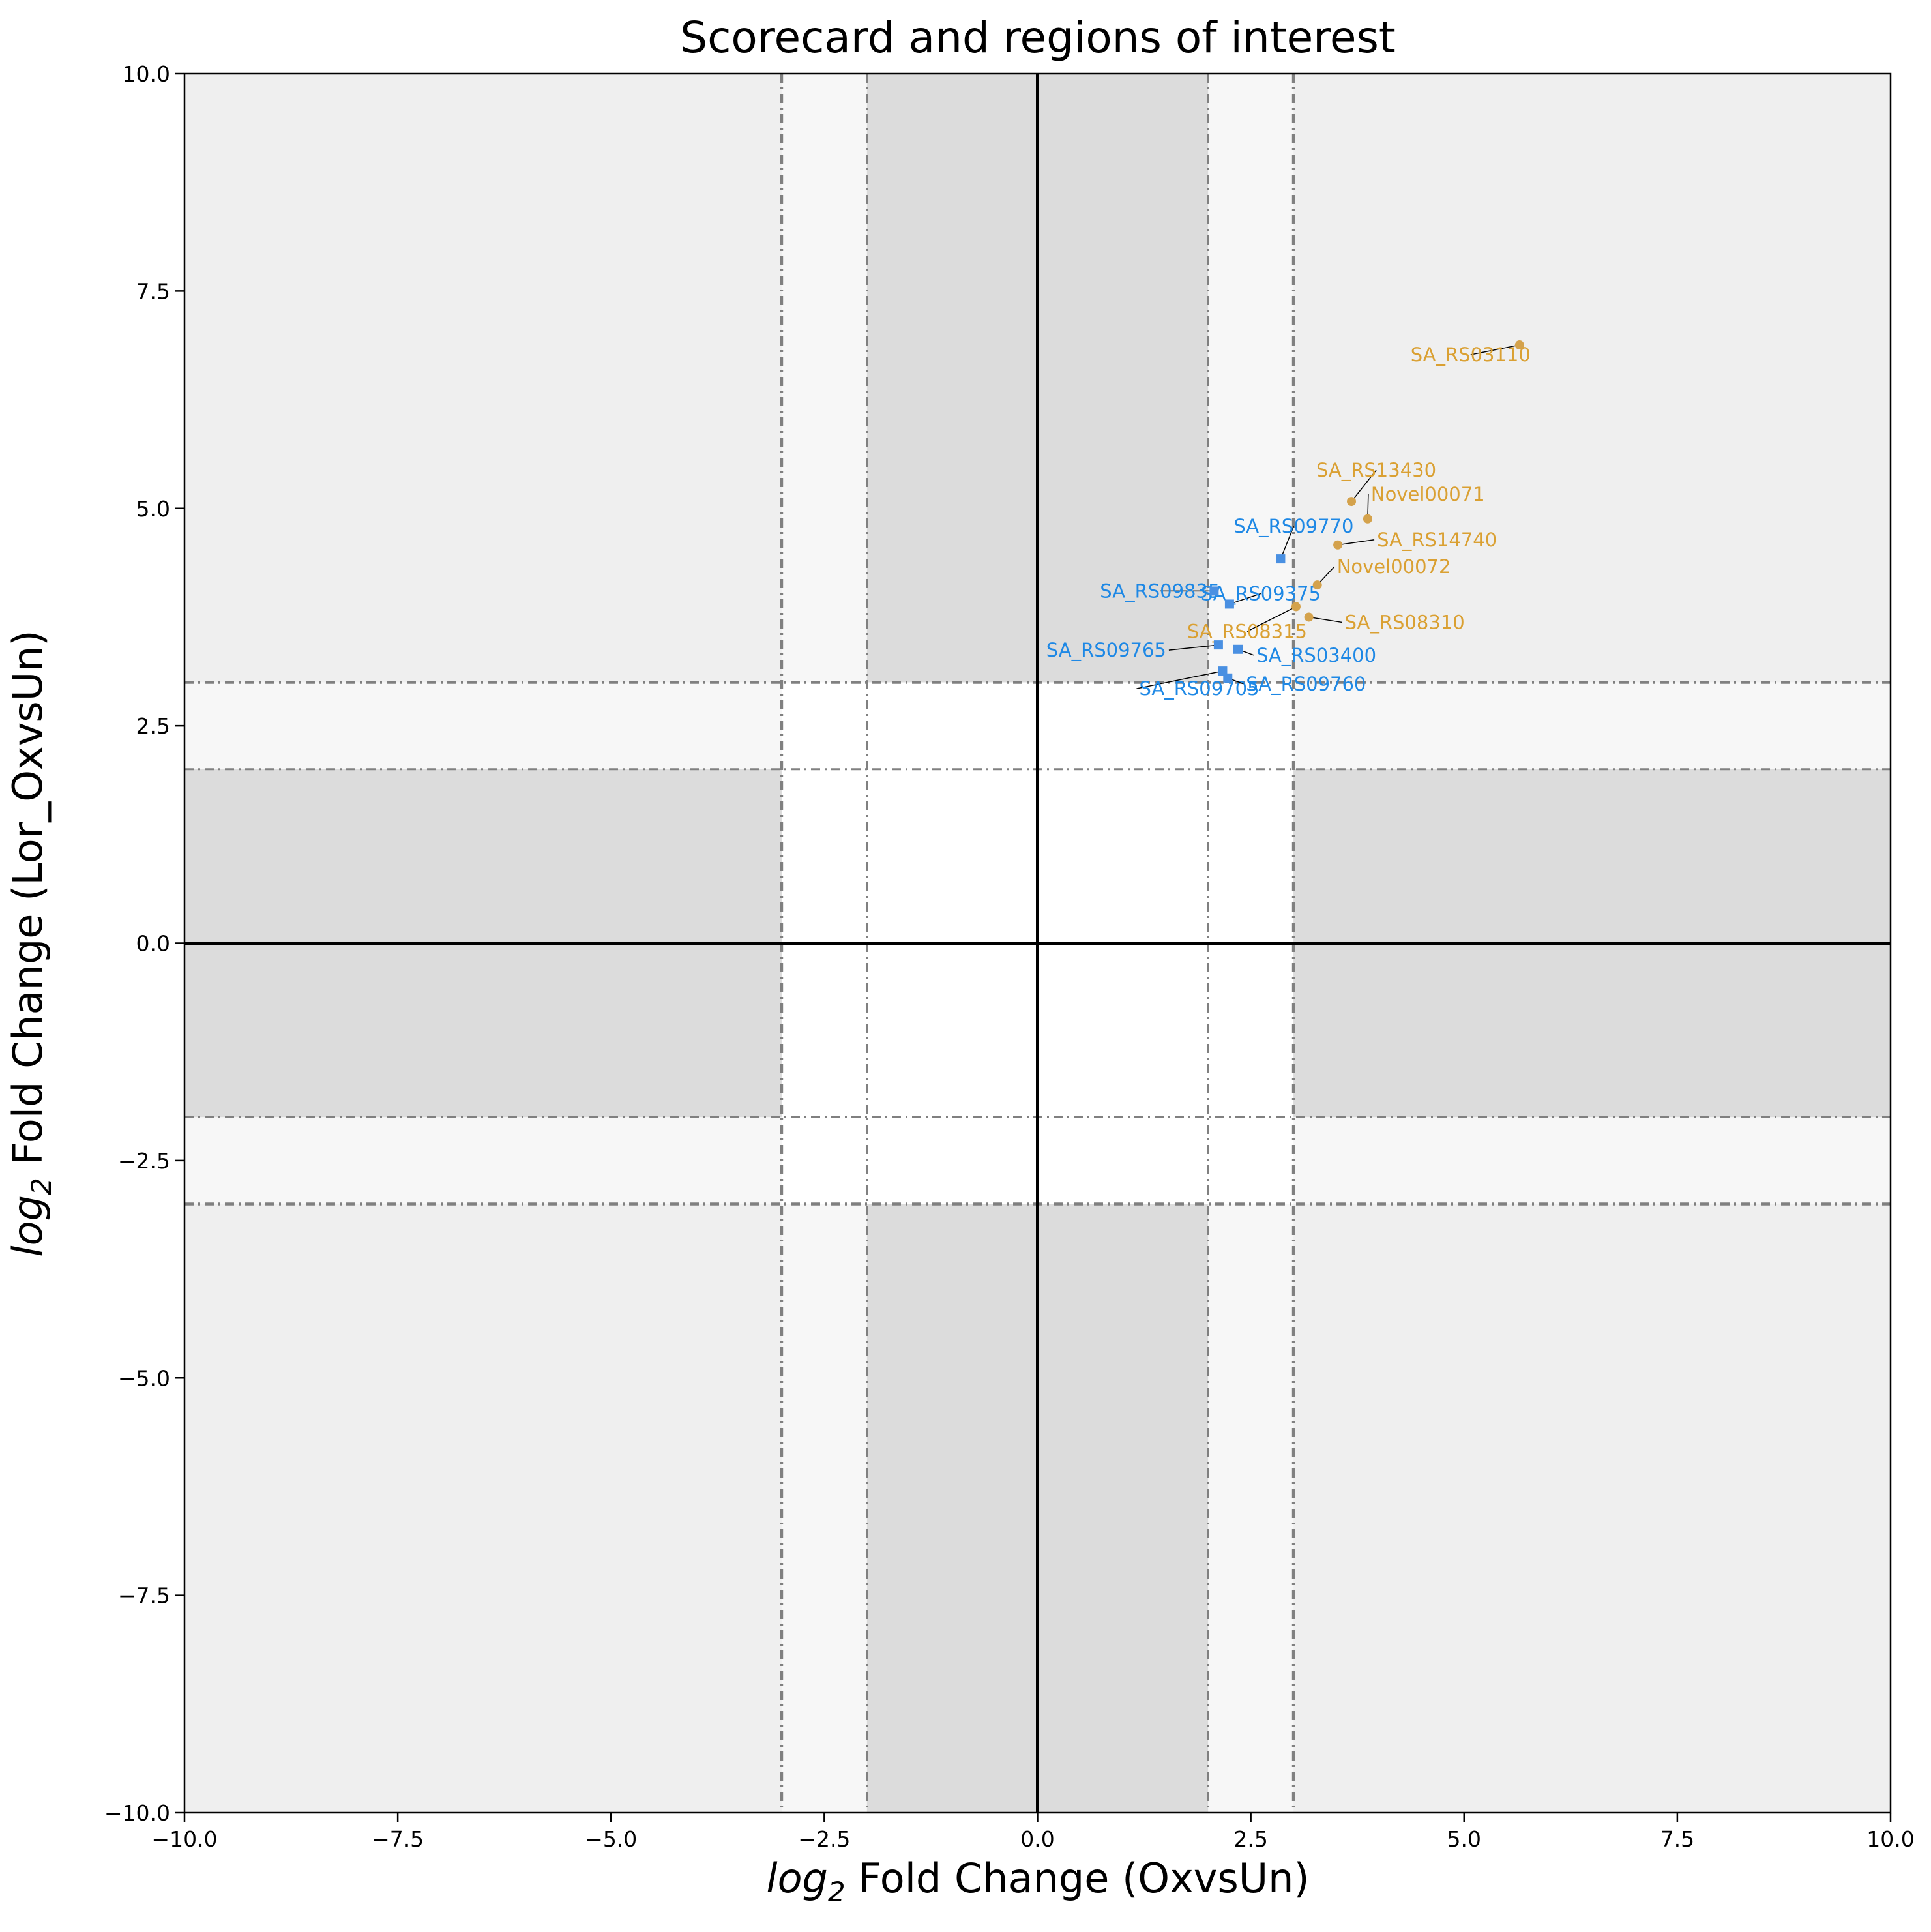 This screenshot has height=1932, width=1931. Describe the element at coordinates (1160, 591) in the screenshot. I see `point-label: SA_RS09835` at that location.